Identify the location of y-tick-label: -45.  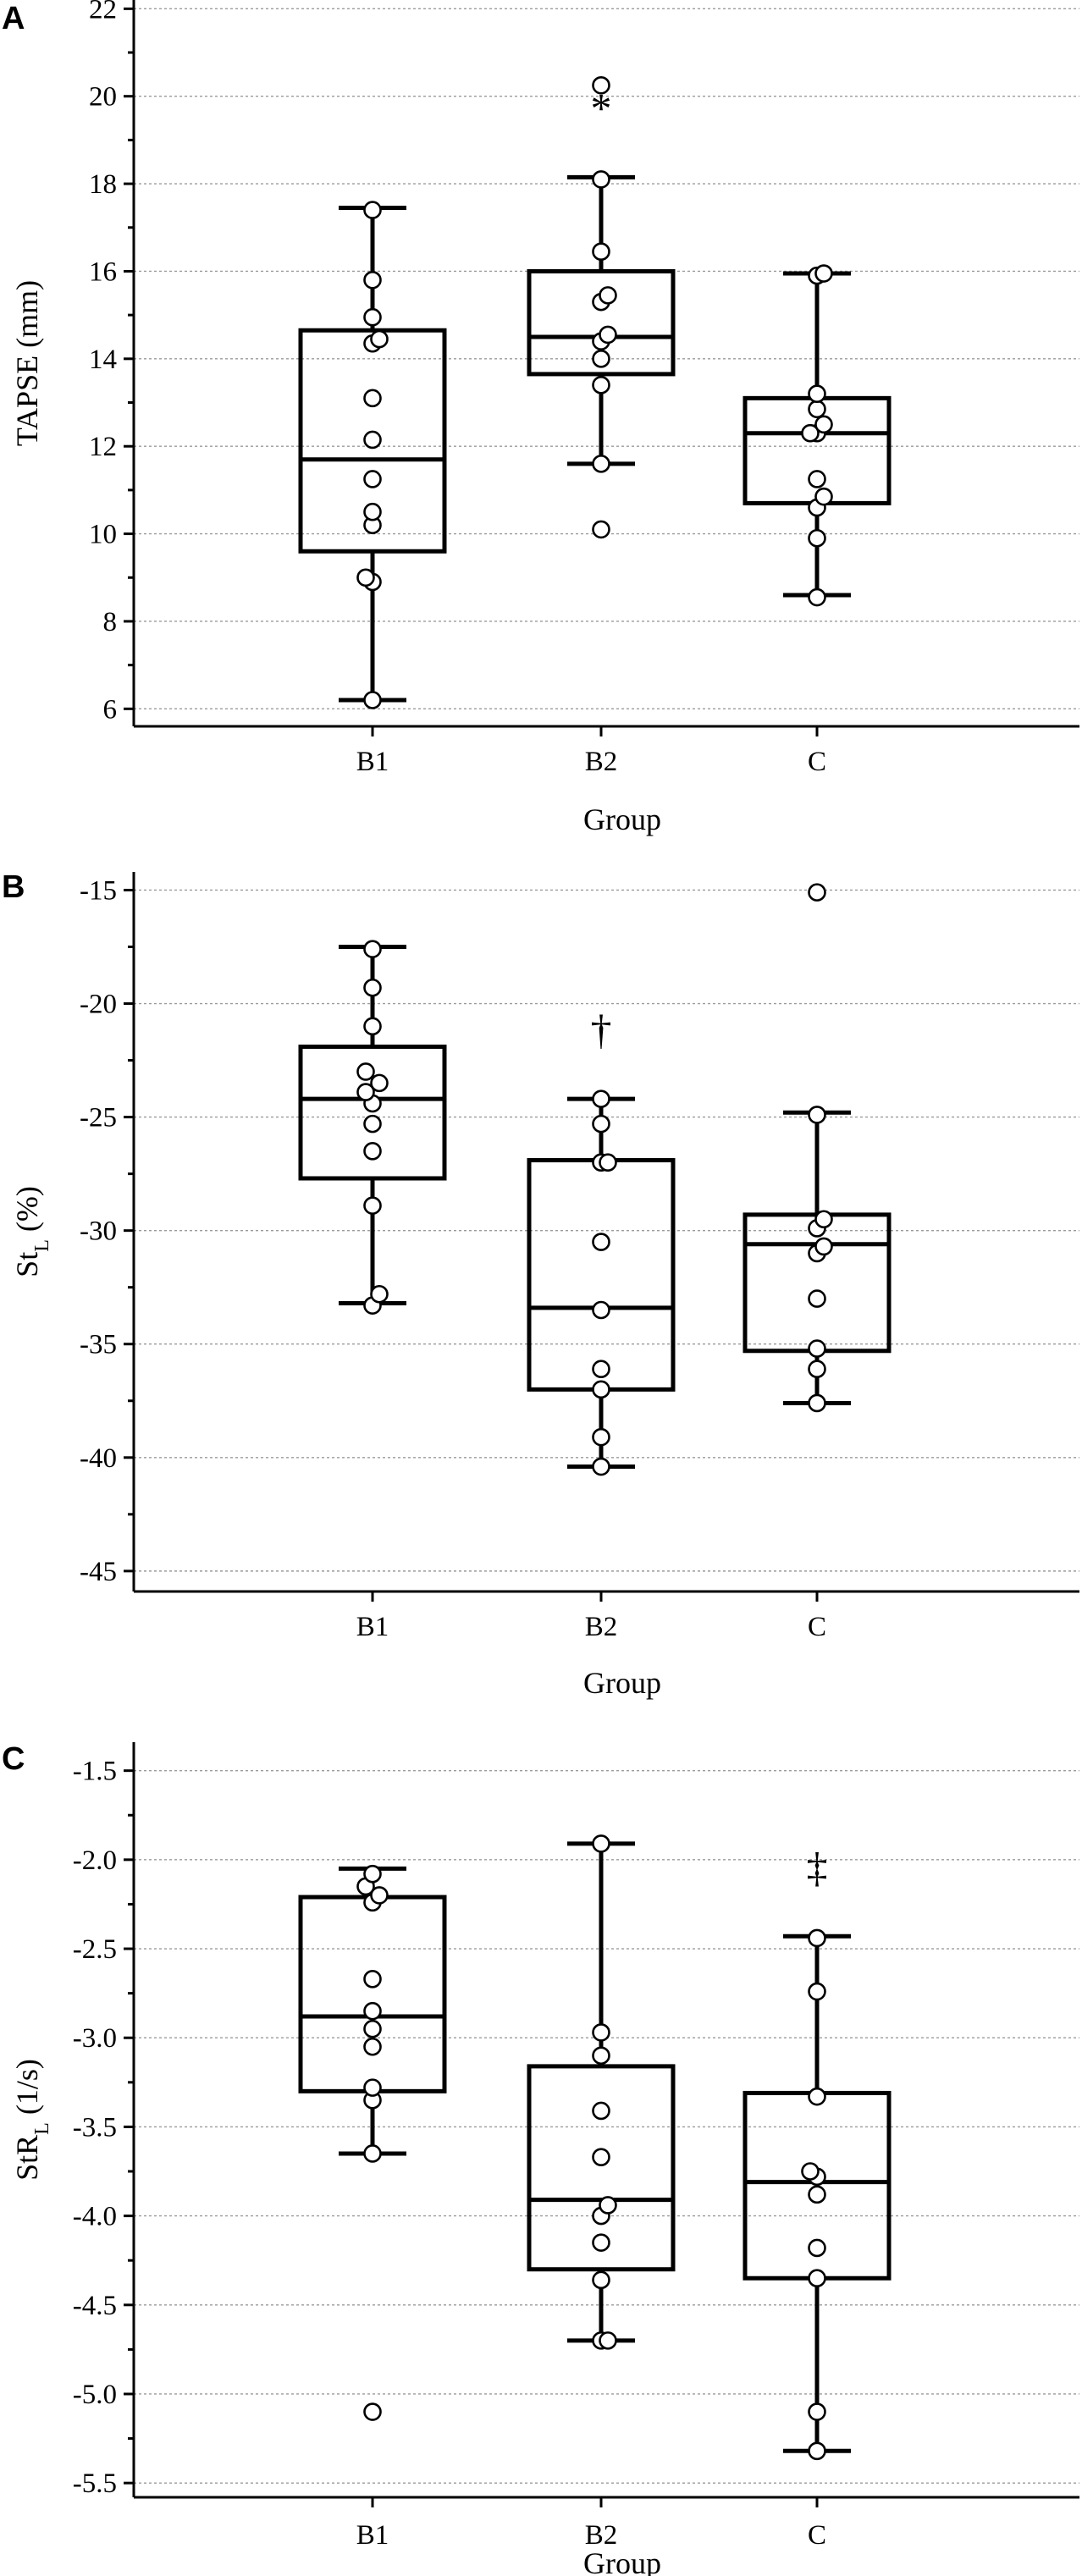
(98, 1572).